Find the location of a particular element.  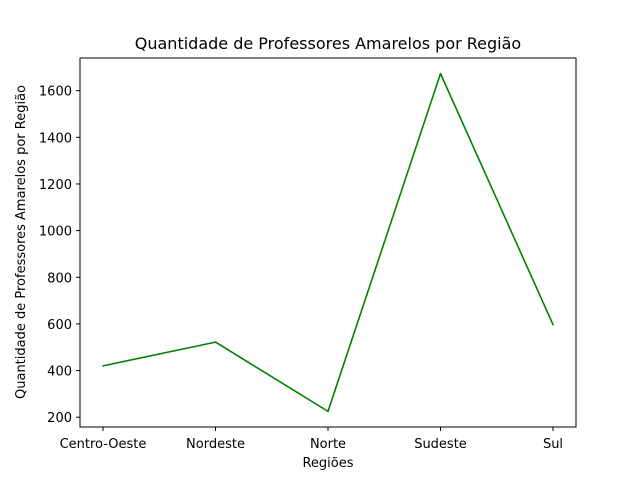

x-axis-label: Regiões is located at coordinates (327, 463).